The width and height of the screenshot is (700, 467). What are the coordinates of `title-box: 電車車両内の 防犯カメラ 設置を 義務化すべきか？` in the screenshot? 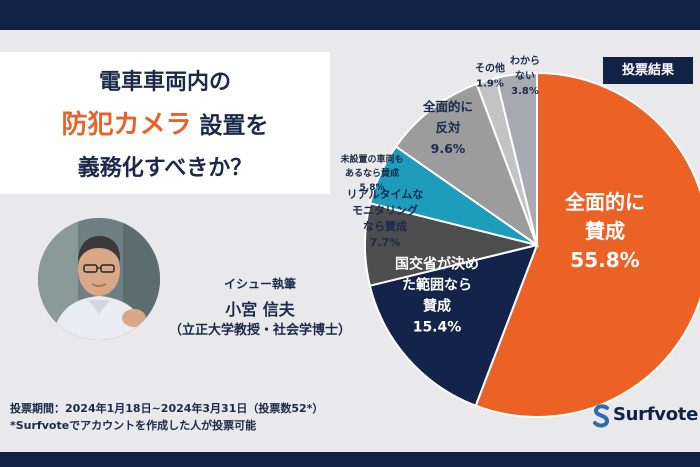 It's located at (165, 123).